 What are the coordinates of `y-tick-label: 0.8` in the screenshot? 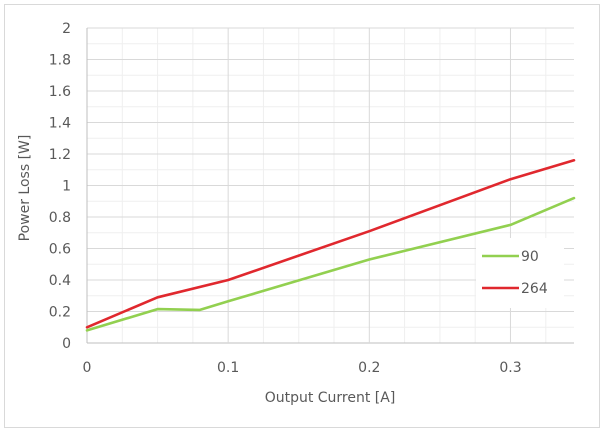 It's located at (60, 218).